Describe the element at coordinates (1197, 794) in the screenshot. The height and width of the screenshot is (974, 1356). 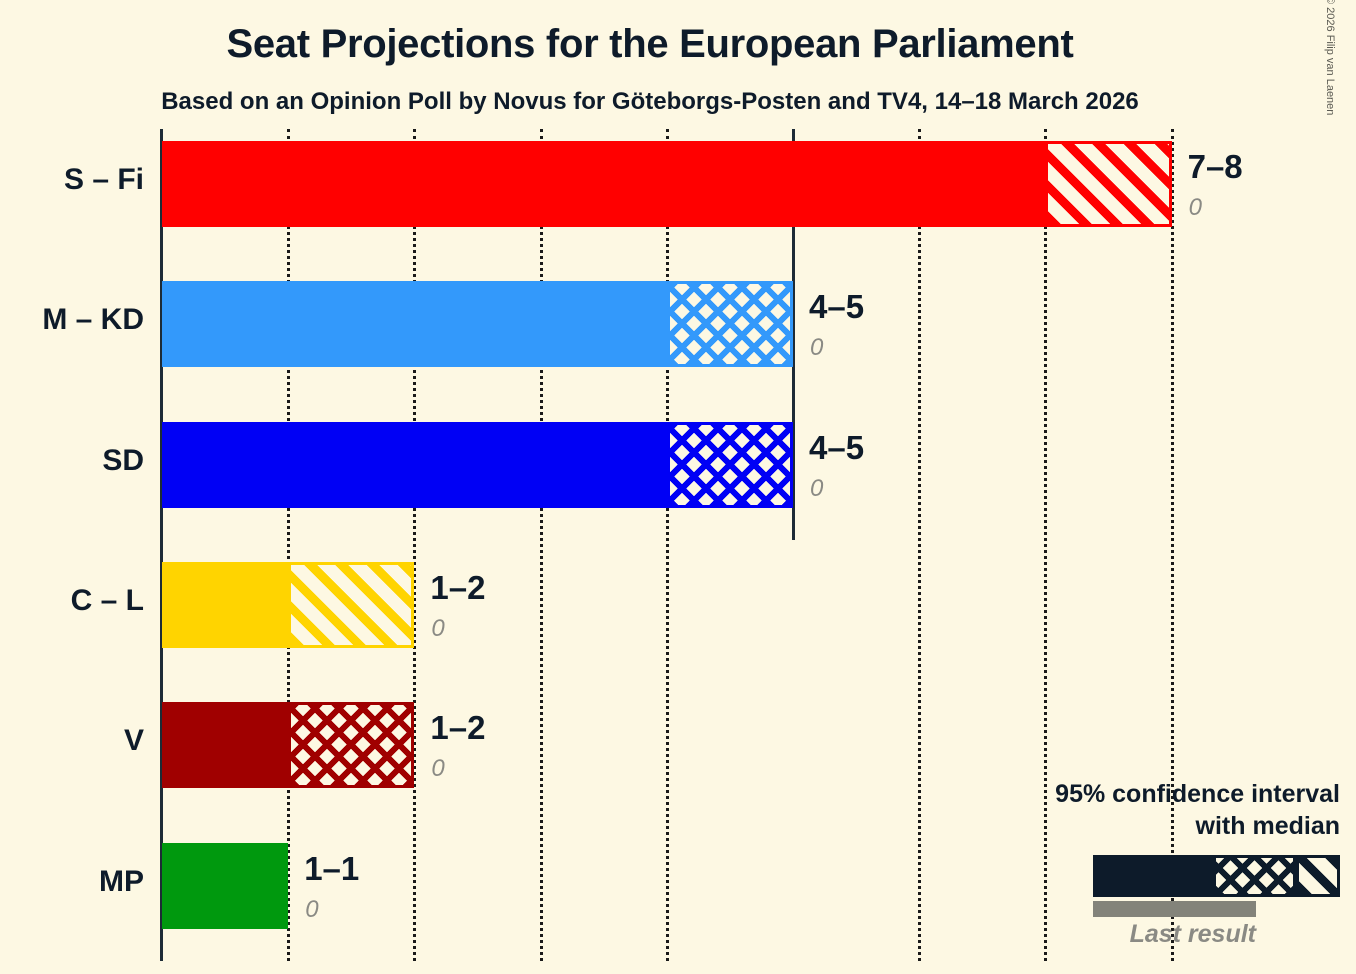
I see `legend-title-line1: 95% confidence interval` at that location.